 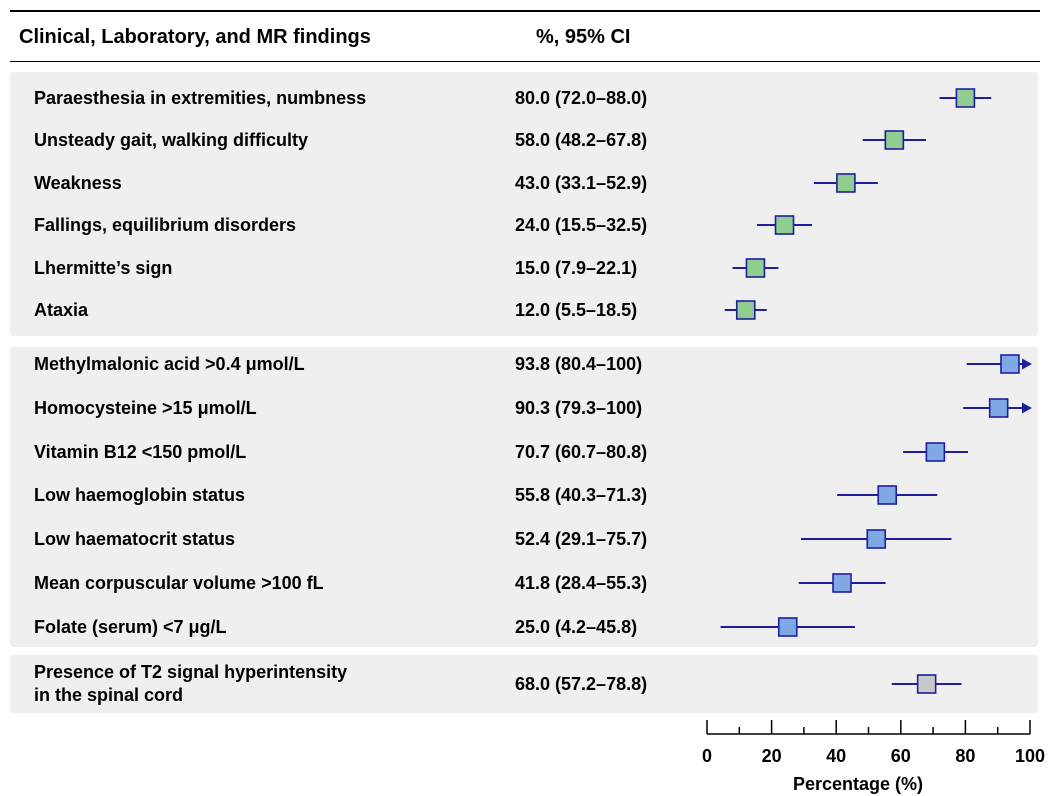 I want to click on finding-label: Fallings, equilibrium disorders, so click(x=165, y=224).